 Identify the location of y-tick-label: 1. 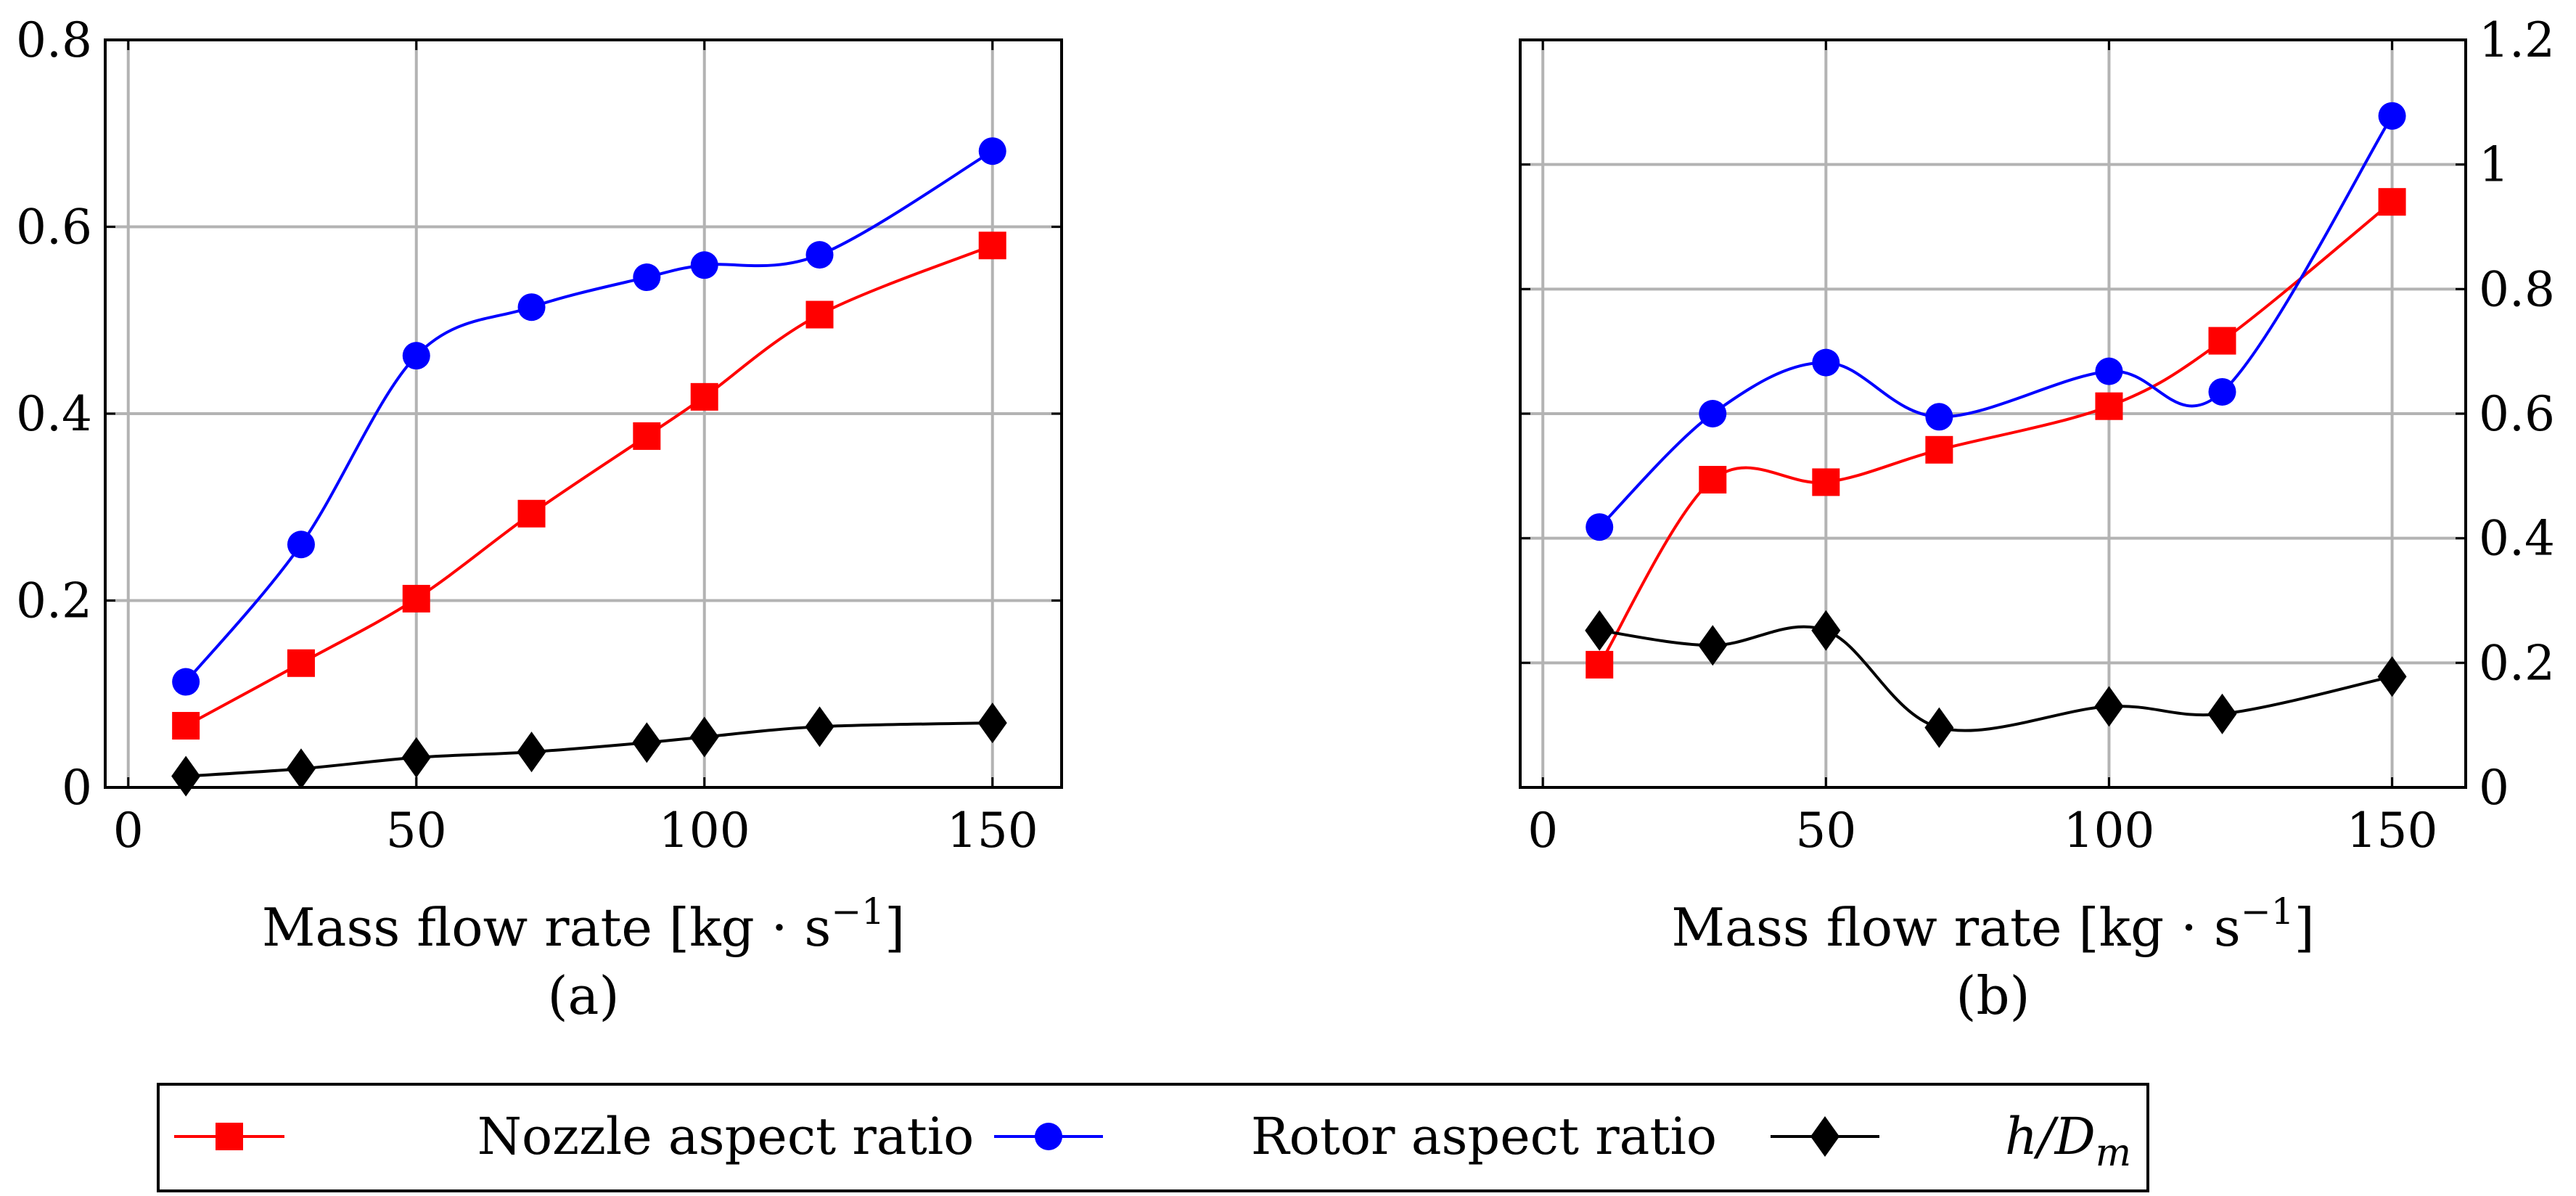
(2494, 165).